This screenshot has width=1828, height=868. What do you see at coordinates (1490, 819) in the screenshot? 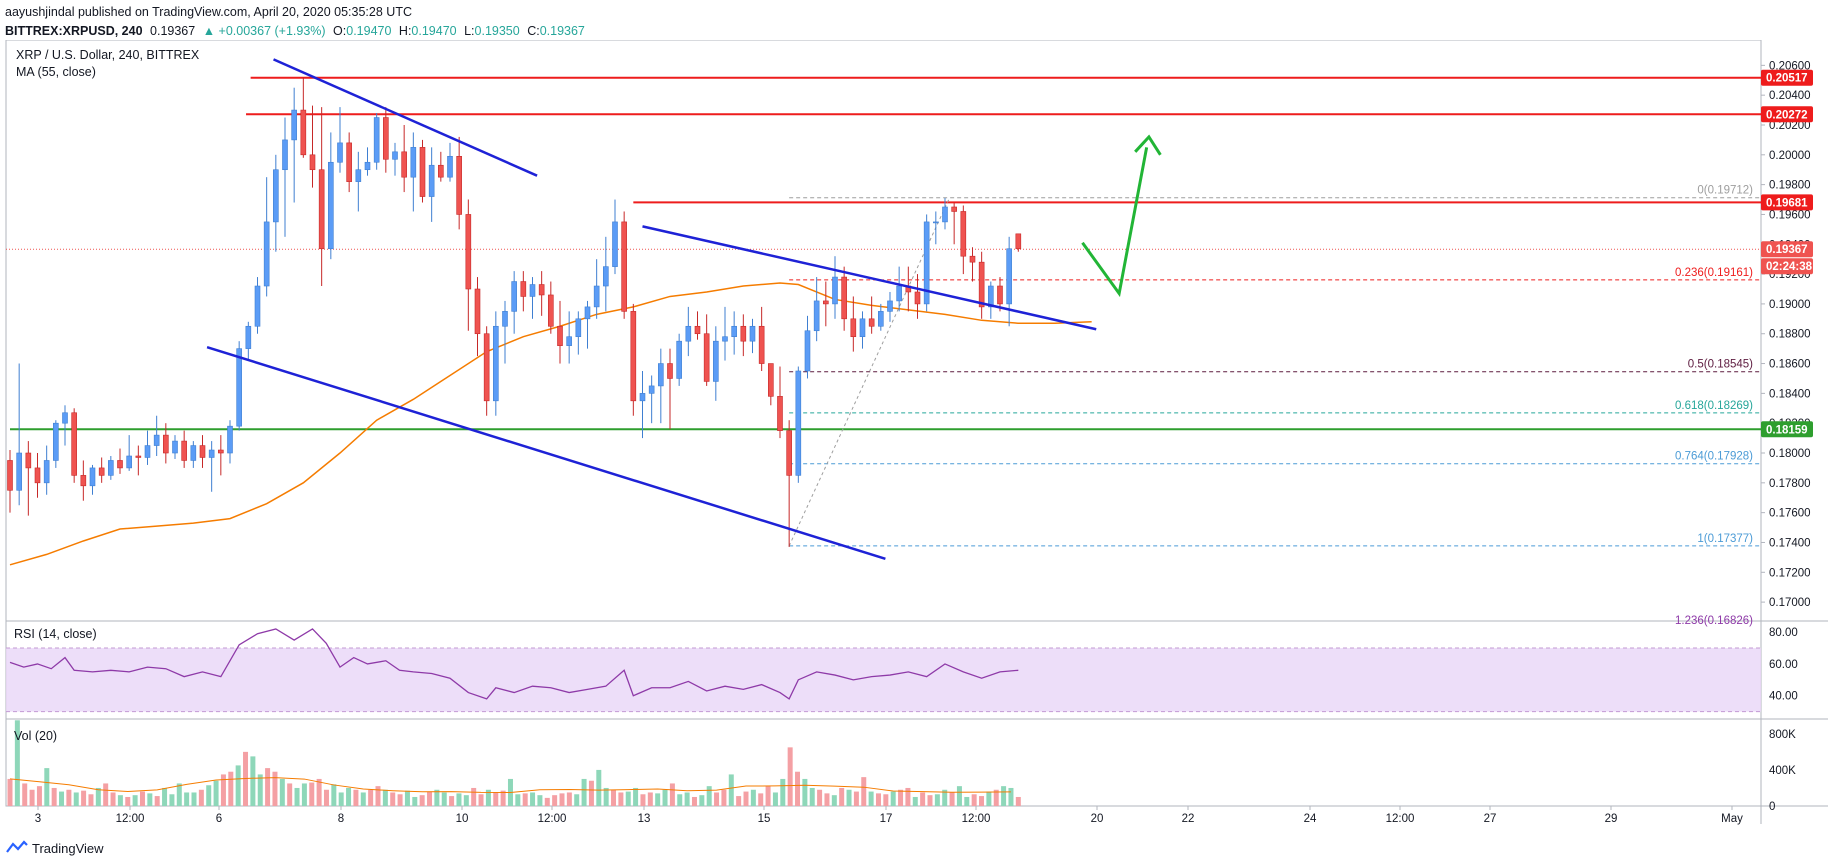
I see `x-tick-label: 27` at bounding box center [1490, 819].